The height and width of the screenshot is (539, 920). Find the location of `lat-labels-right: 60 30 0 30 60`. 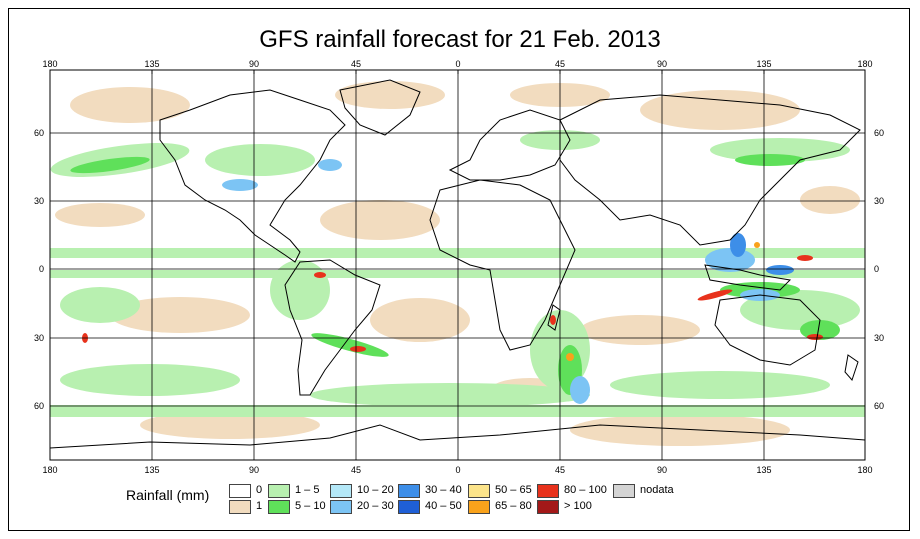

lat-labels-right: 60 30 0 30 60 is located at coordinates (879, 269).